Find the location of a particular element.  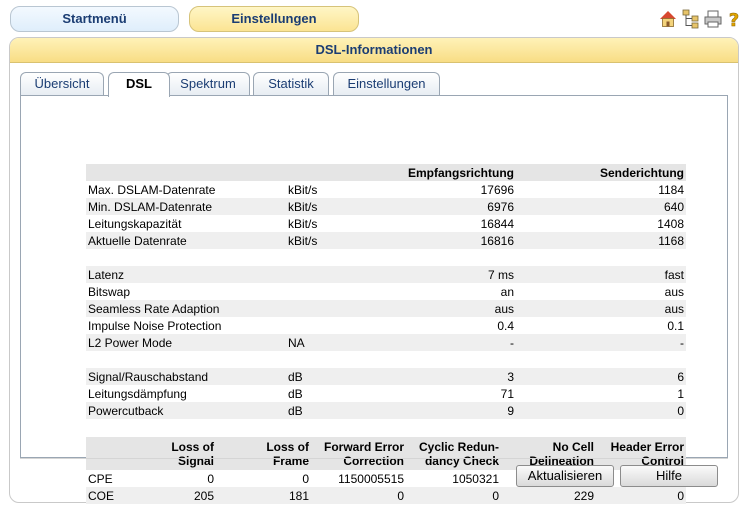

table-row: Min. DSLAM-Datenrate kBit/s 6976 640 is located at coordinates (386, 206).